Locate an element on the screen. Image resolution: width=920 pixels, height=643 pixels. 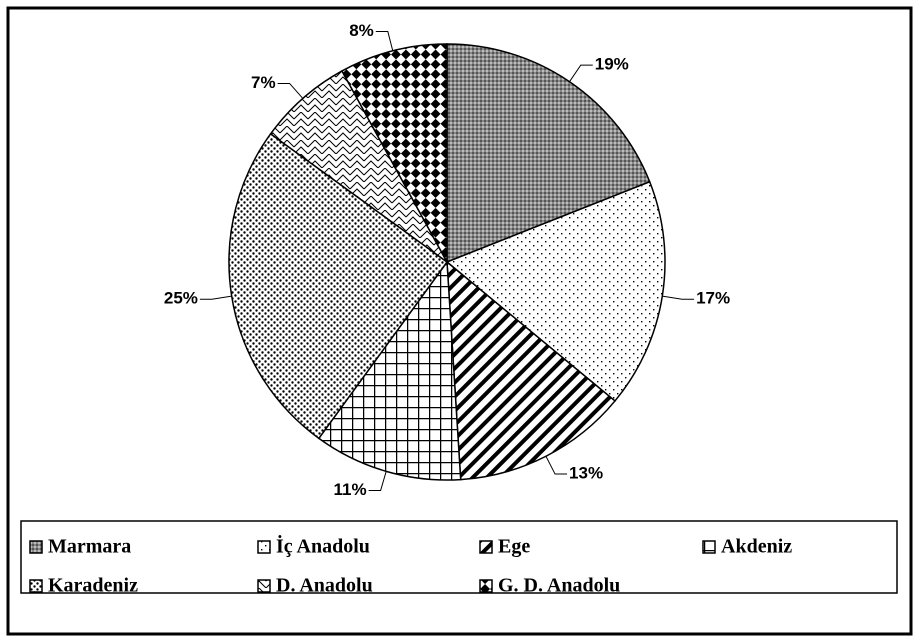
data-label: 17% is located at coordinates (713, 298).